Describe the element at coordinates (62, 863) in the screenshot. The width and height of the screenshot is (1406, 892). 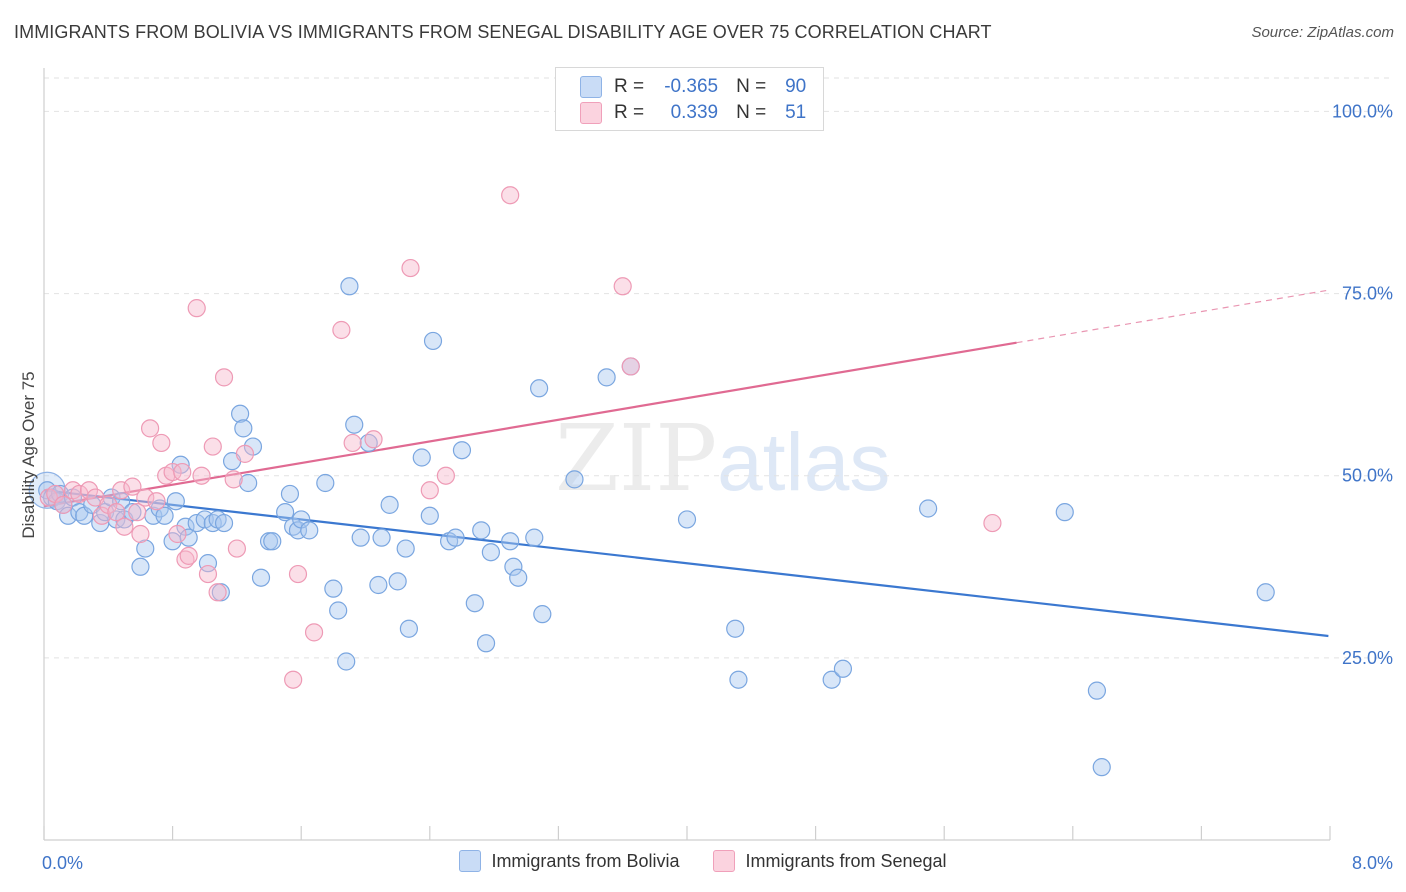
I see `x-tick-label: 0.0%` at that location.